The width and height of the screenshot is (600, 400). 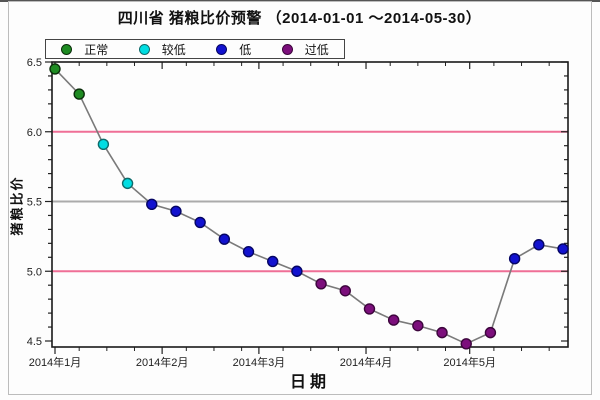 I want to click on legend: 正常 较低 低 过低, so click(x=195, y=49).